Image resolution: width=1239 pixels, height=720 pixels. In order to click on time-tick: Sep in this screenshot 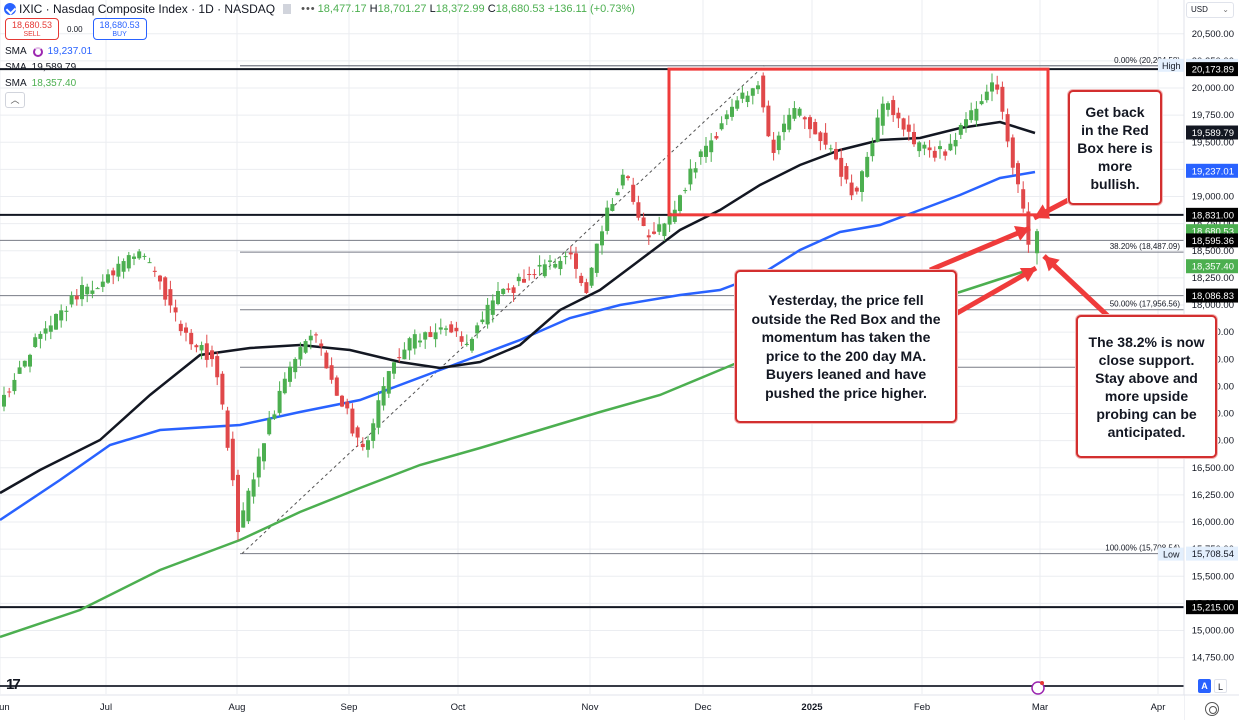, I will do `click(349, 707)`.